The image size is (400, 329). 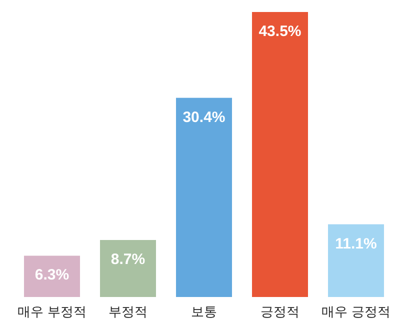 I want to click on x-tick-label: 매우 부정적, so click(x=52, y=312).